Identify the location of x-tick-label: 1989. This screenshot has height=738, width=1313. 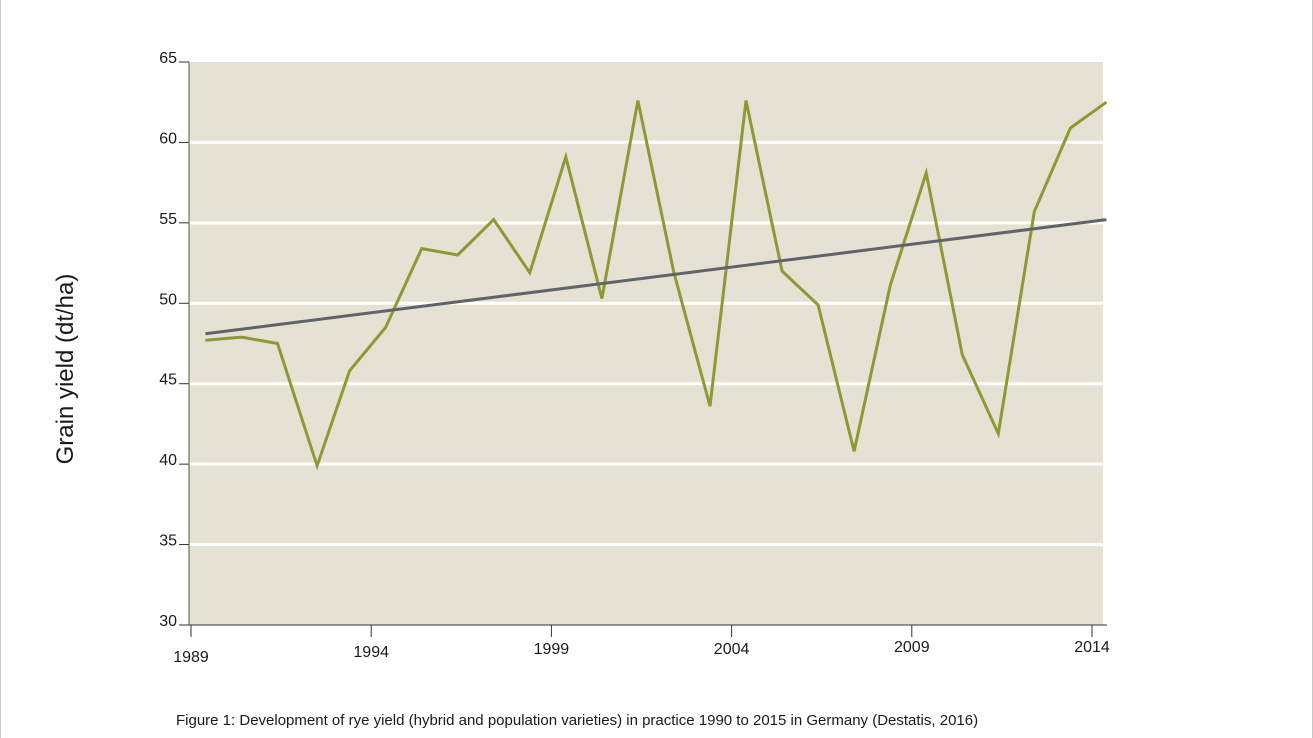
(191, 657).